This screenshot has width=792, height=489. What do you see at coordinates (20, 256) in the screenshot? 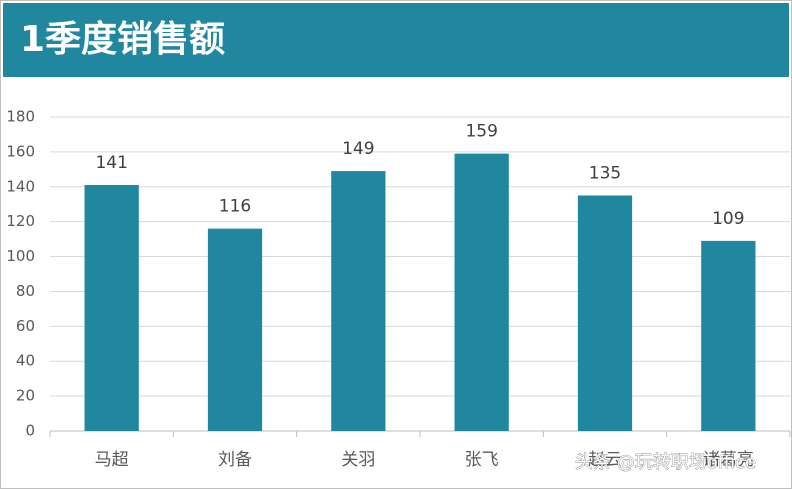
I see `y-tick-label: 100` at bounding box center [20, 256].